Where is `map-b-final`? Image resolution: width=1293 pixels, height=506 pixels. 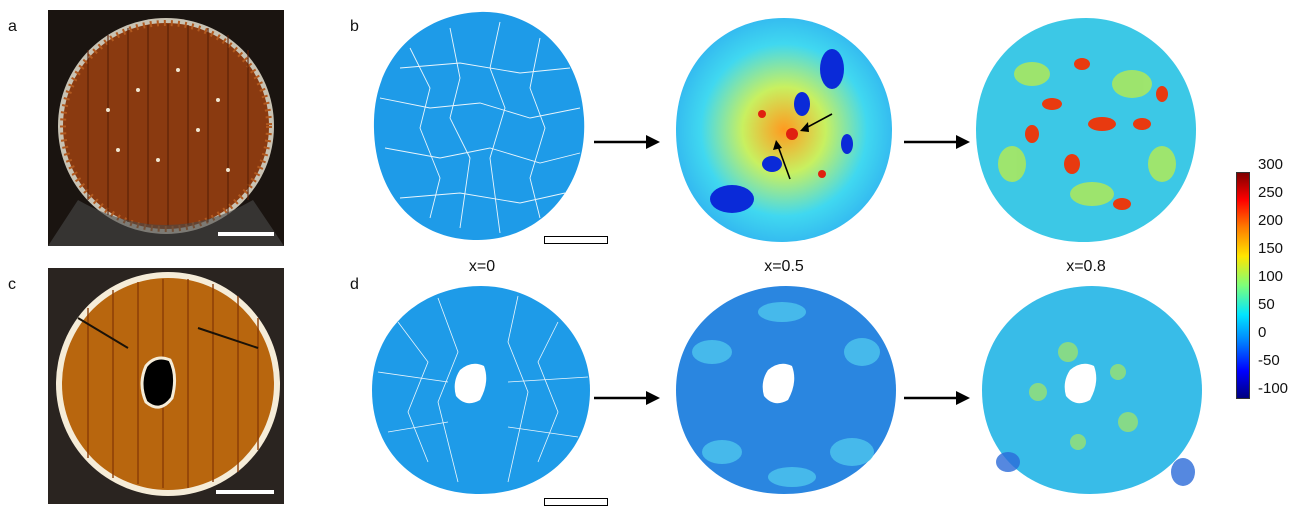
map-b-final is located at coordinates (1086, 130).